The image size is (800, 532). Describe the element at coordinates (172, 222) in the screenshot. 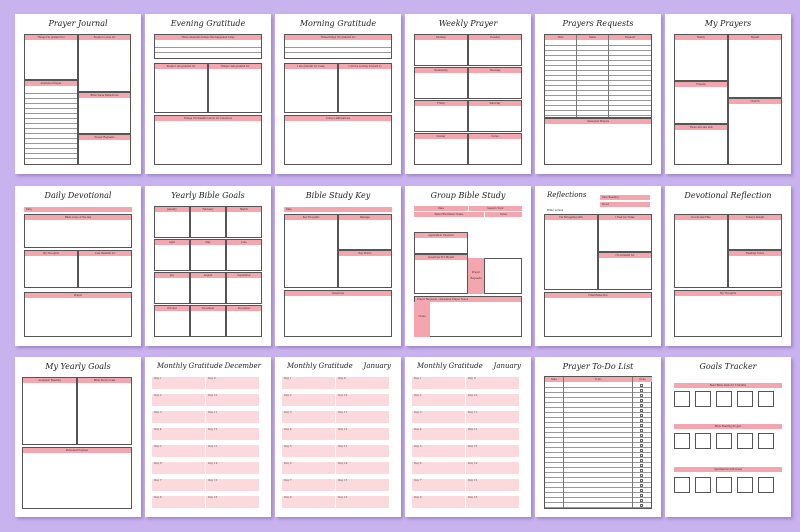

I see `month-january: January` at that location.